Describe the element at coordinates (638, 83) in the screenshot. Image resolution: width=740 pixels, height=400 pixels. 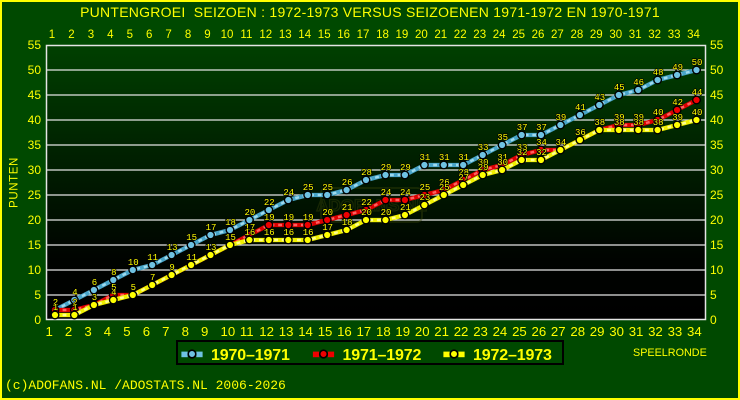
I see `svg-text: 46` at that location.